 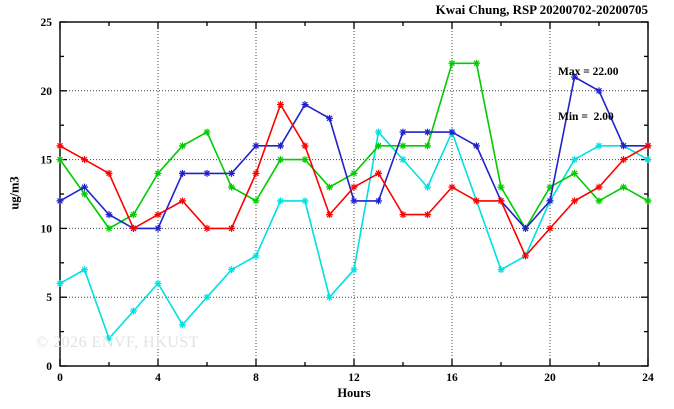 What do you see at coordinates (541, 9) in the screenshot?
I see `chart-title: Kwai Chung, RSP 20200702-20200705` at bounding box center [541, 9].